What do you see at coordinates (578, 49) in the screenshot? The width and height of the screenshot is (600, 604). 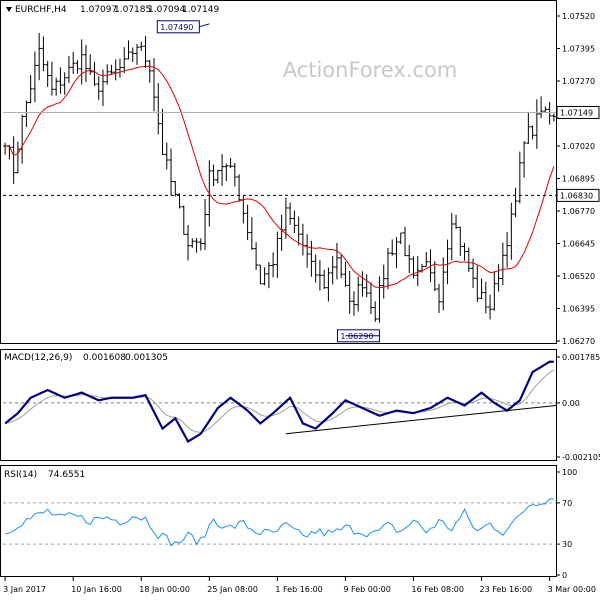 I see `price-y-tick-label: 1.07395` at bounding box center [578, 49].